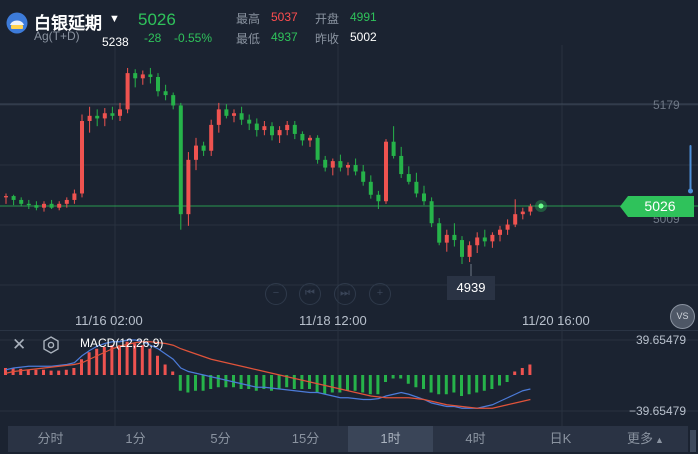 The image size is (698, 454). What do you see at coordinates (475, 438) in the screenshot?
I see `tab-4hour: 4时` at bounding box center [475, 438].